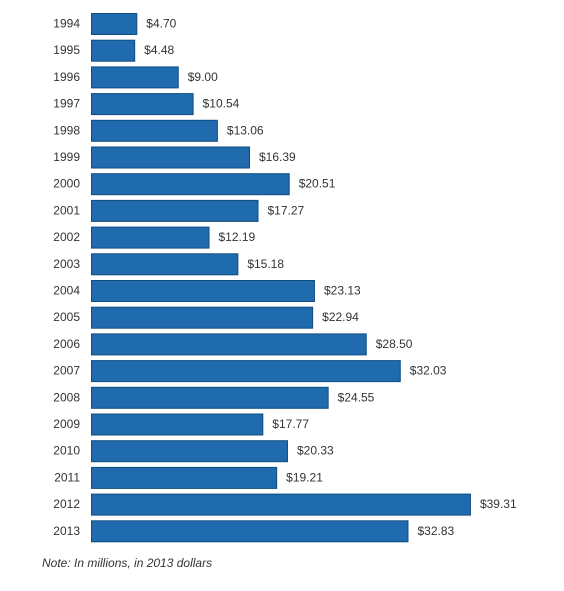 This screenshot has height=591, width=564. Describe the element at coordinates (428, 371) in the screenshot. I see `value-label-2007: $32.03` at that location.